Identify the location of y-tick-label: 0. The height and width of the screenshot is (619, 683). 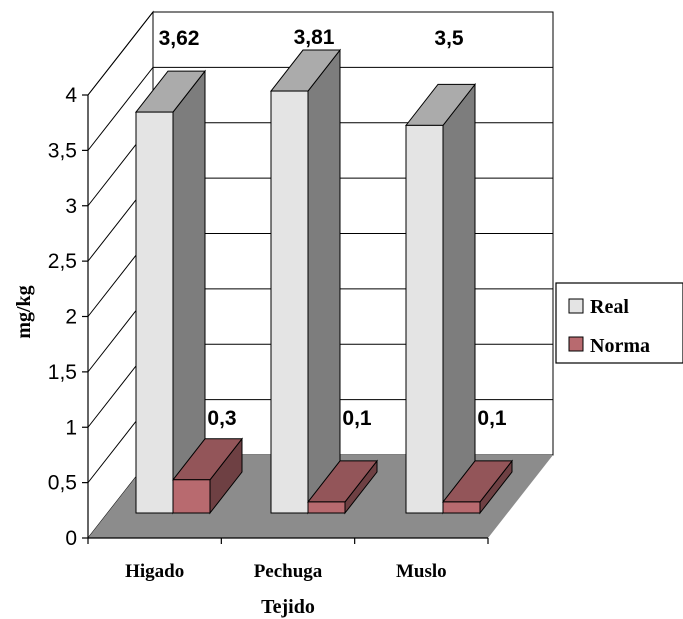
(71, 538).